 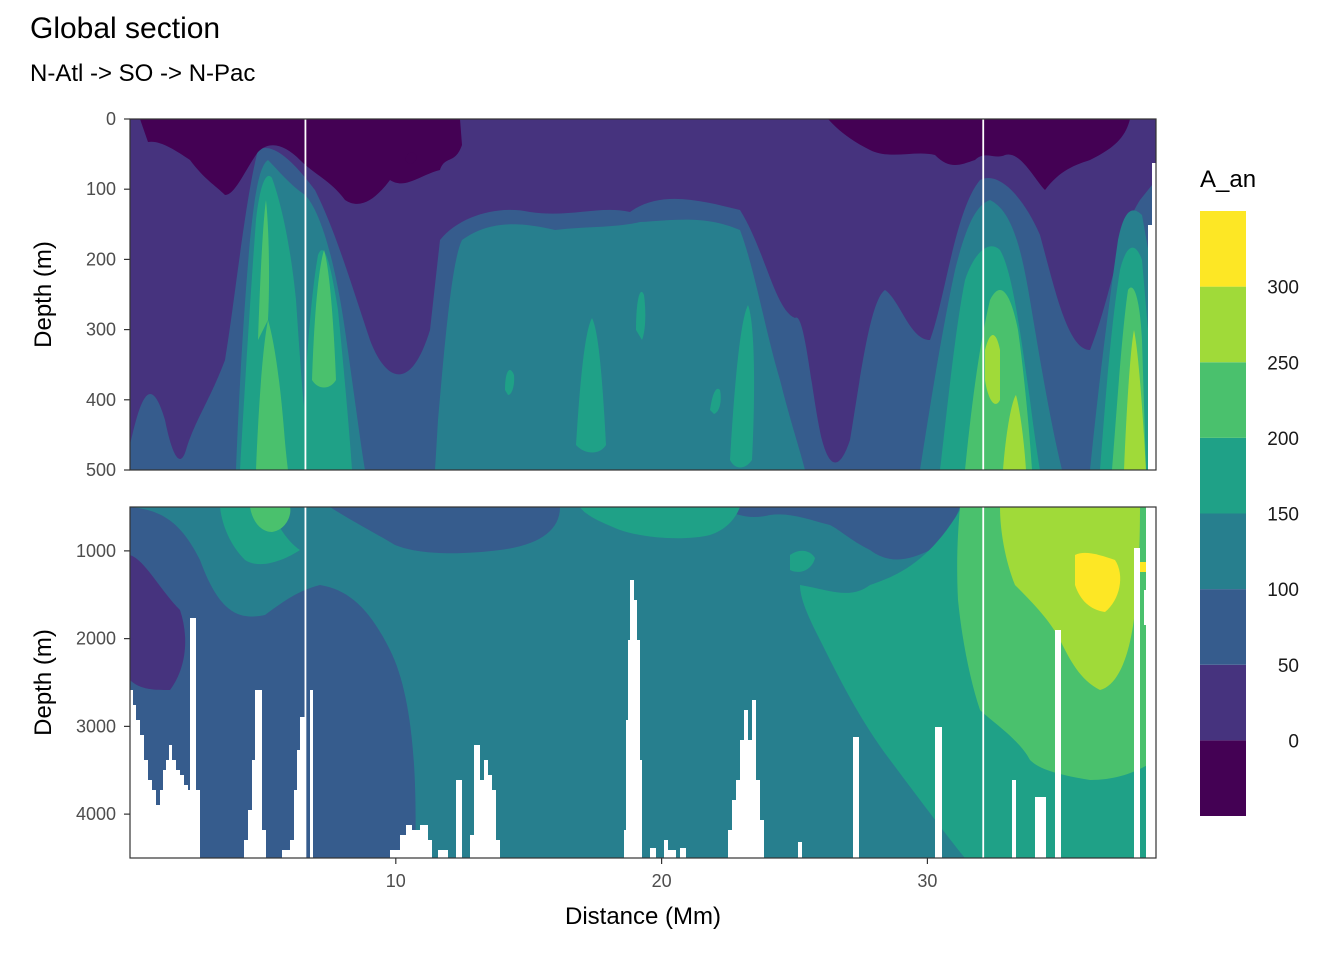 I want to click on y-tick-label: 400, so click(x=101, y=400).